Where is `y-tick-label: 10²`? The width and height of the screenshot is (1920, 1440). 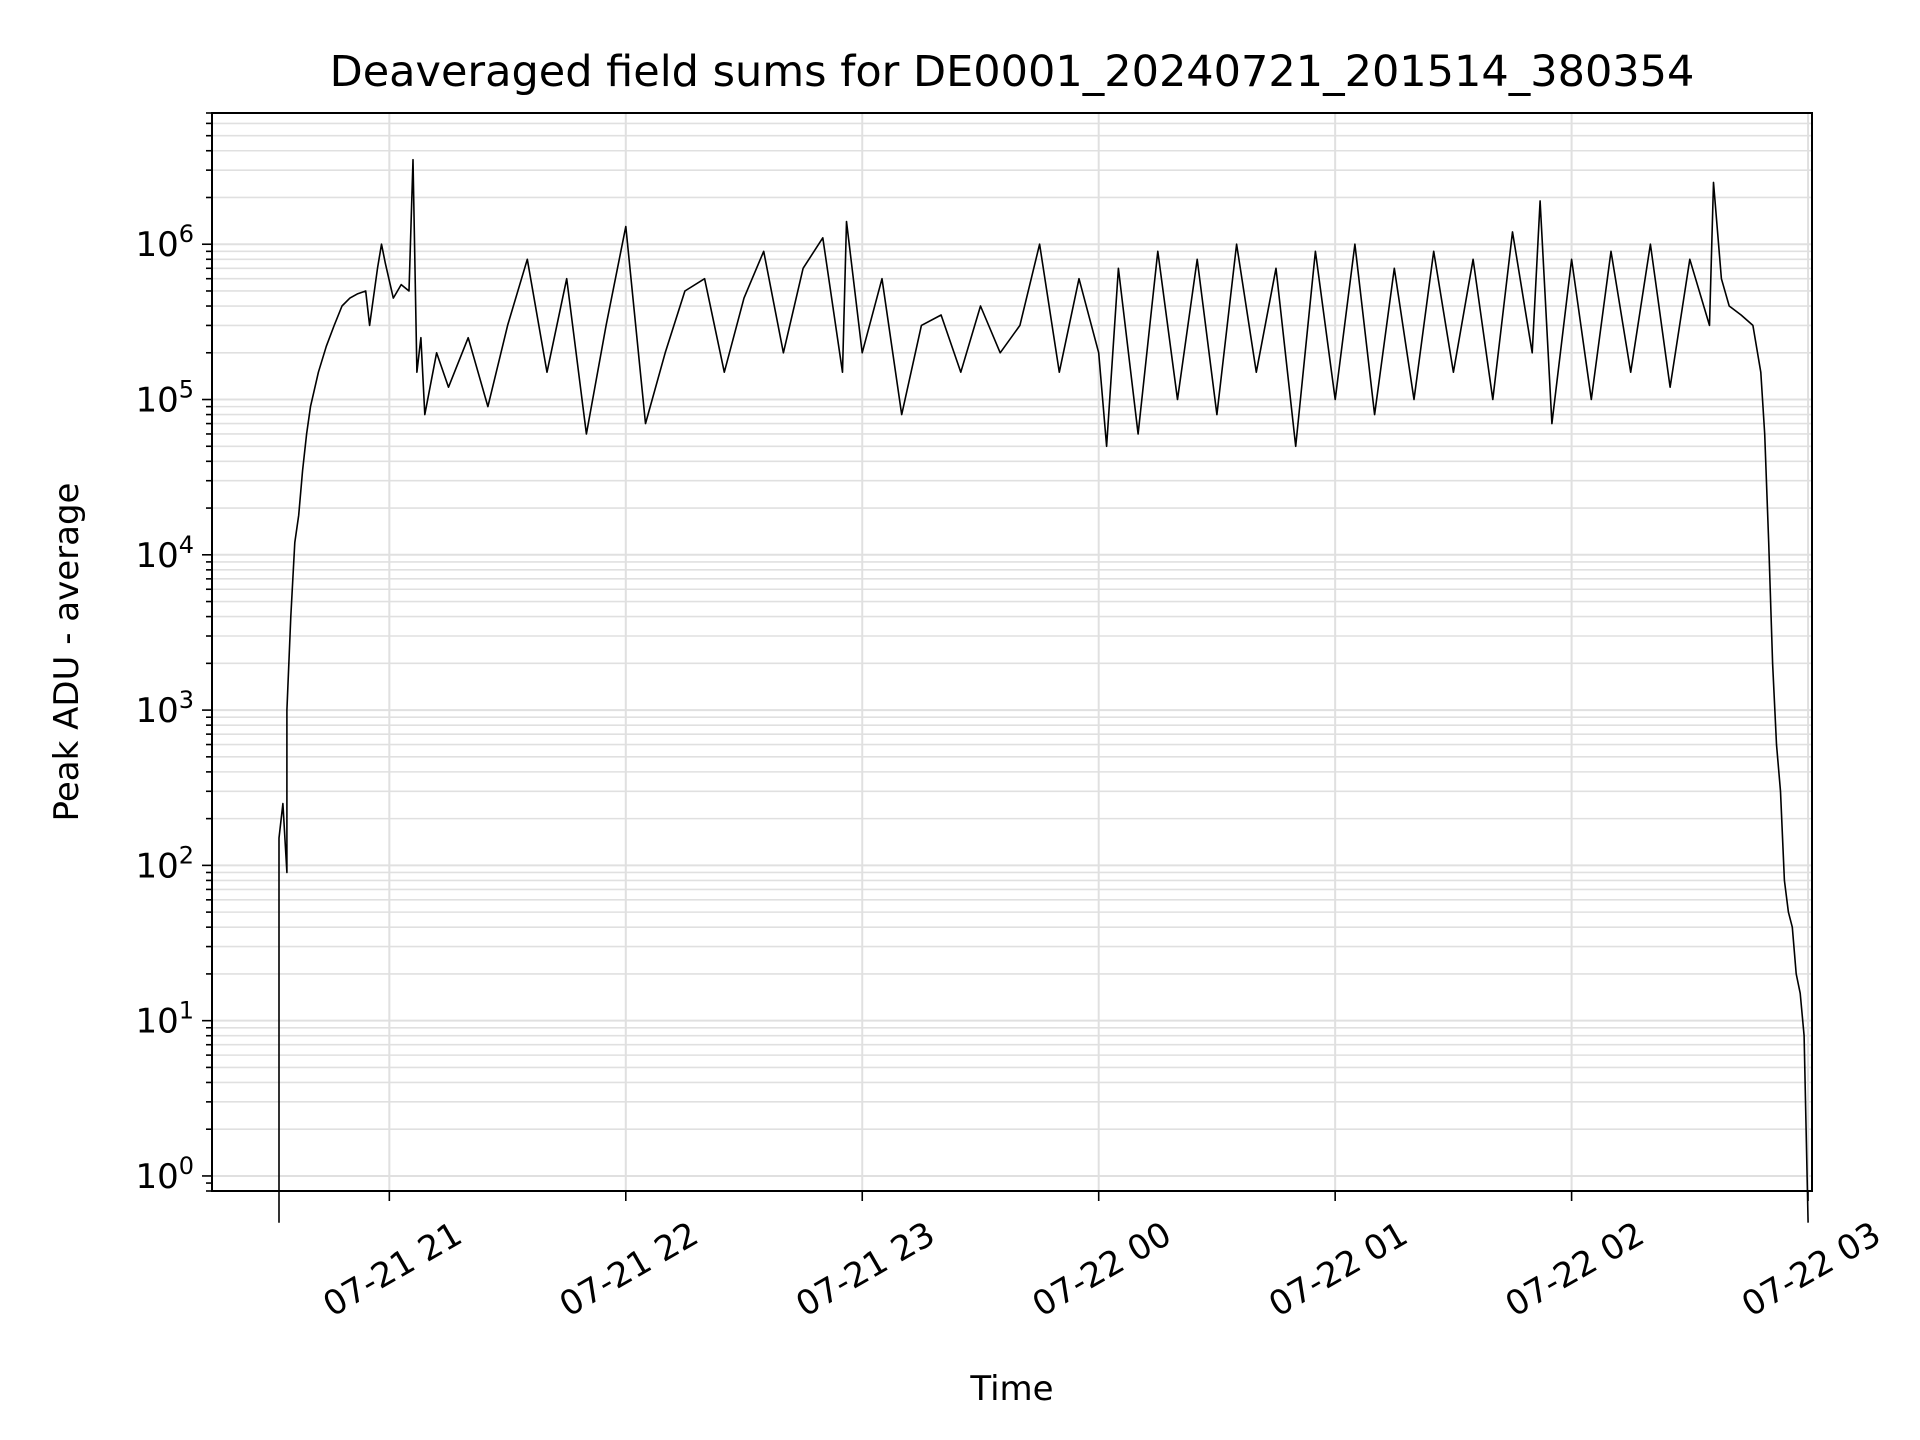
y-tick-label: 10² is located at coordinates (164, 863).